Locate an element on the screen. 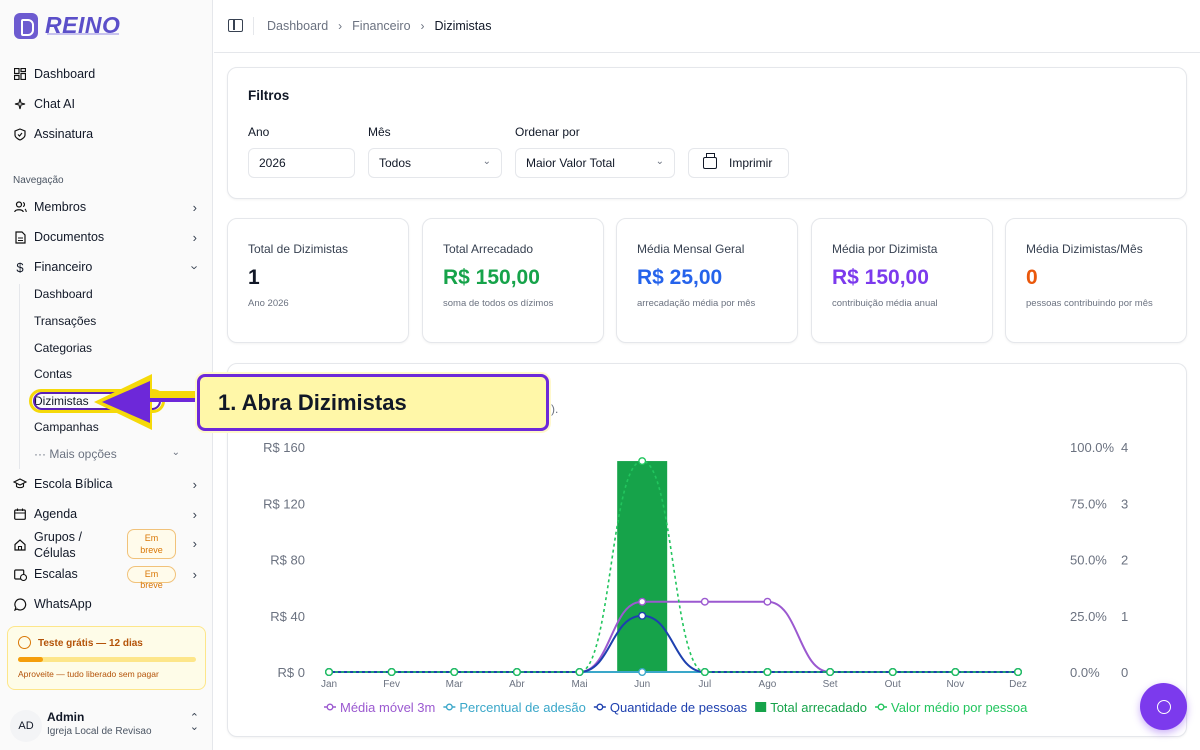 The width and height of the screenshot is (1200, 750). sidebar-item-escalas: Escalas › is located at coordinates (108, 574).